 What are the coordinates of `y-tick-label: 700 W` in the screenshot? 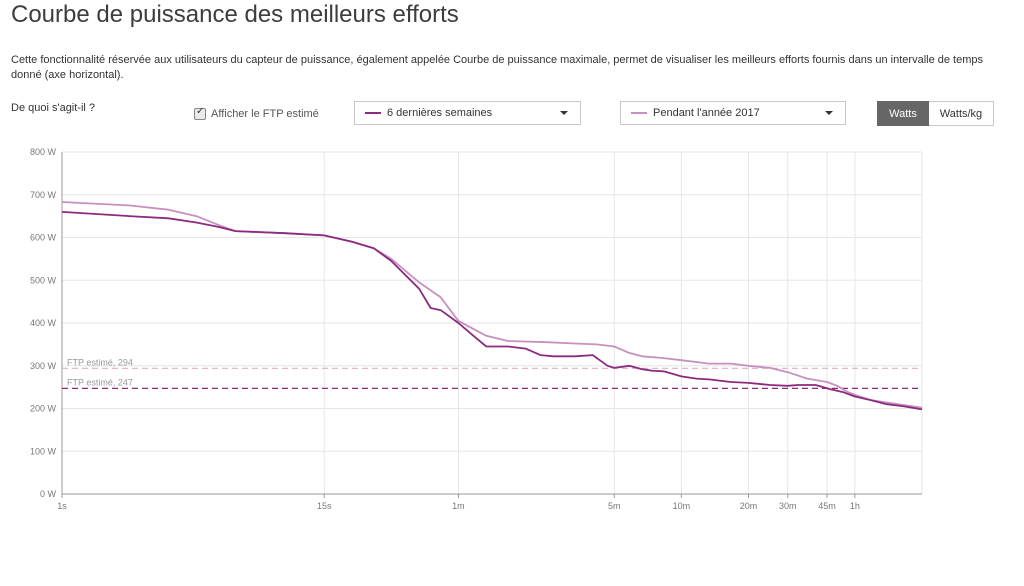 It's located at (43, 195).